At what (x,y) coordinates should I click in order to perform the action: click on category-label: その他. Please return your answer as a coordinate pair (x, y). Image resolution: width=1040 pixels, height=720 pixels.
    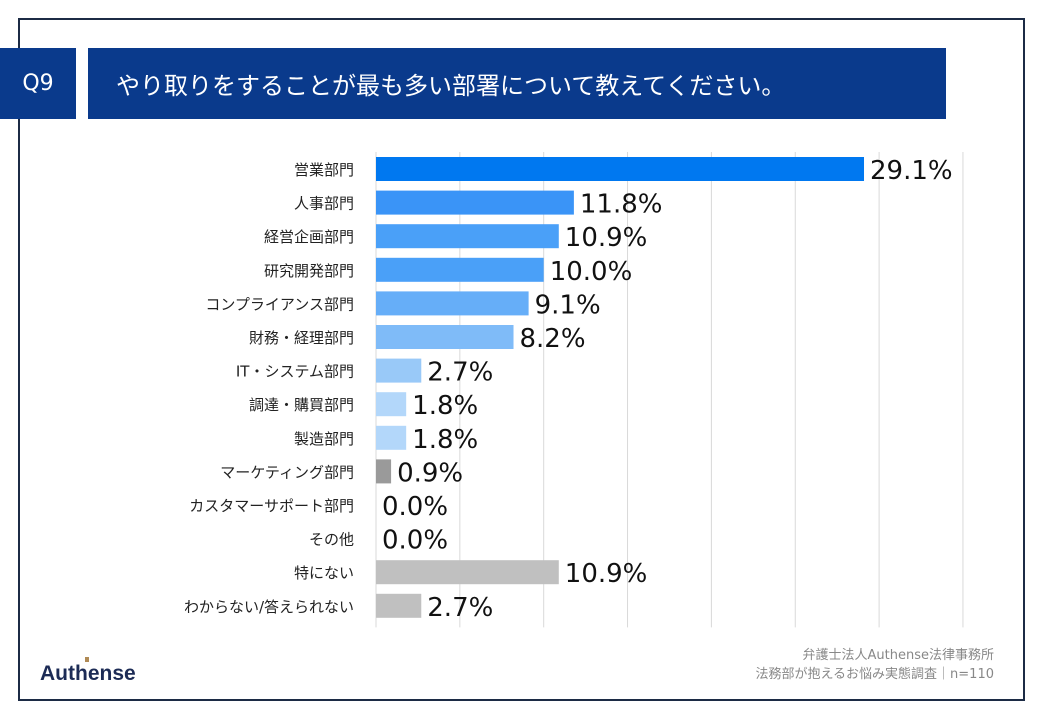
    Looking at the image, I should click on (331, 540).